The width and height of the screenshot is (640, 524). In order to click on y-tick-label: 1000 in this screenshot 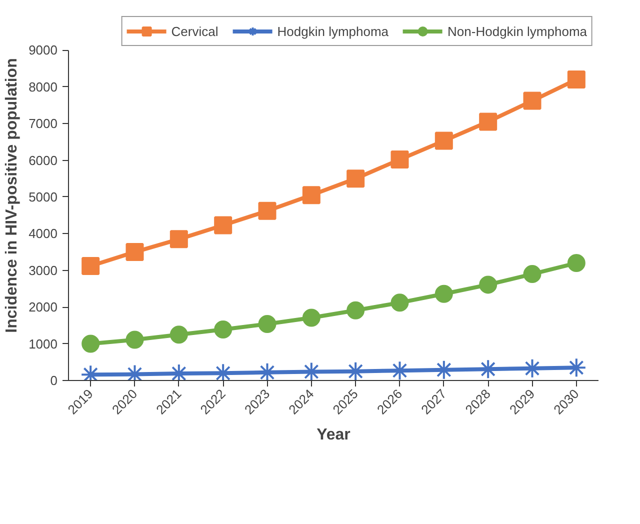, I will do `click(43, 344)`.